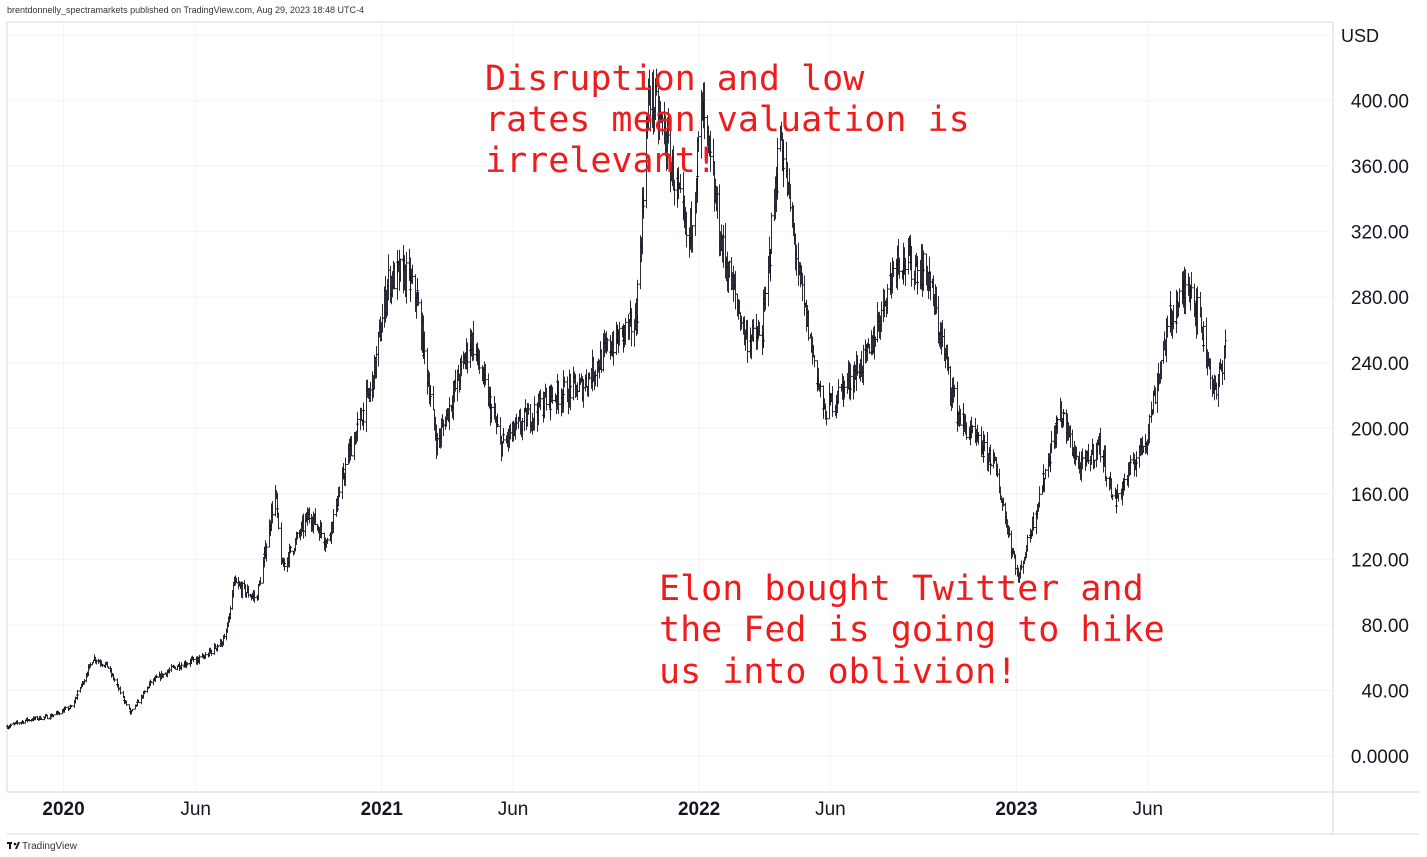 This screenshot has width=1427, height=857. Describe the element at coordinates (675, 79) in the screenshot. I see `annotation-disruption-line-1: Disruption and low` at that location.